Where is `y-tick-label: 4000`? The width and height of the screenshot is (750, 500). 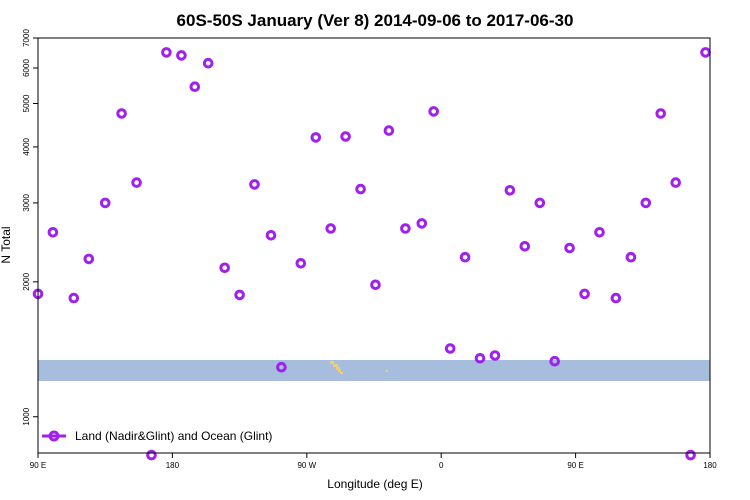 y-tick-label: 4000 is located at coordinates (26, 146).